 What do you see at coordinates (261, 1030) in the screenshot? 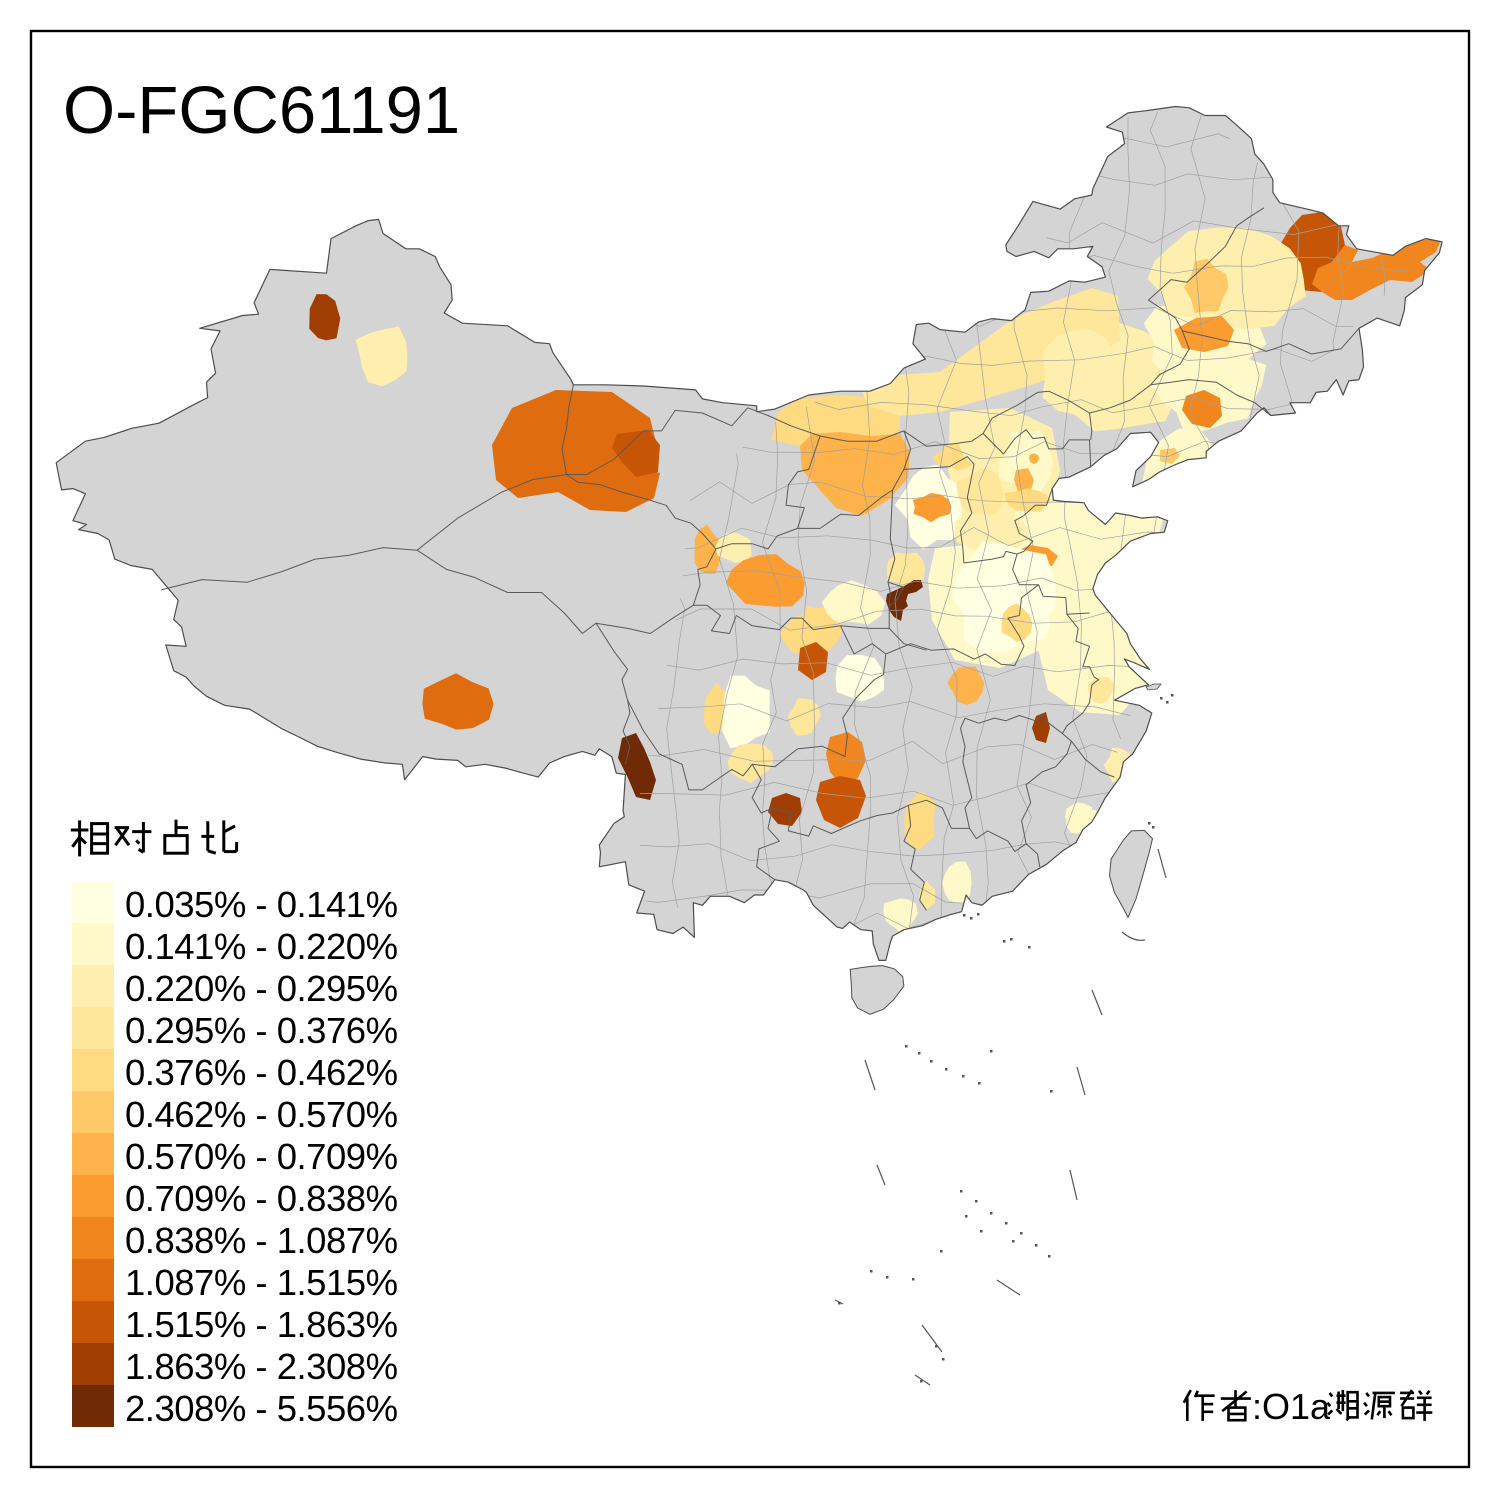
I see `svg-text: 0.295% - 0.376%` at bounding box center [261, 1030].